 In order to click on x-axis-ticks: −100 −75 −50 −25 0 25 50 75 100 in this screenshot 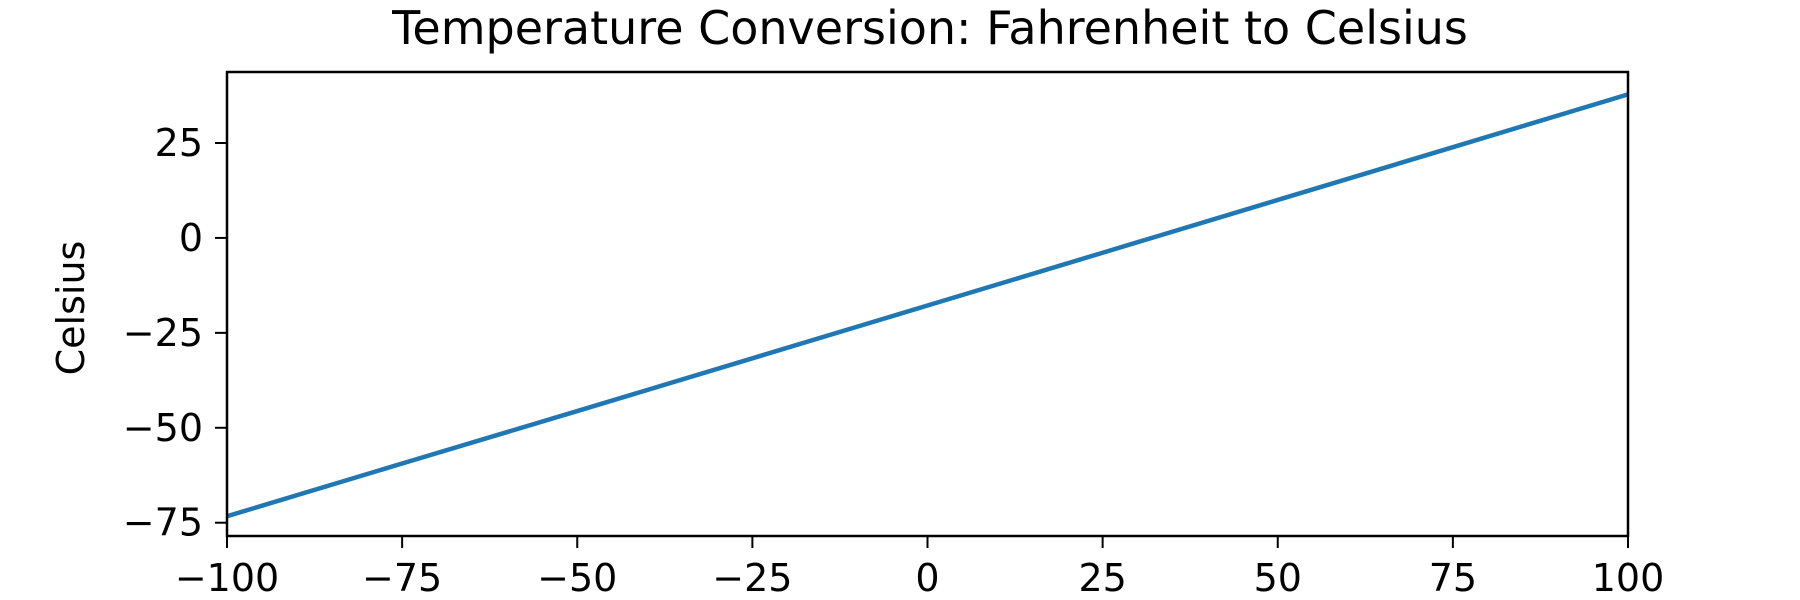, I will do `click(919, 568)`.